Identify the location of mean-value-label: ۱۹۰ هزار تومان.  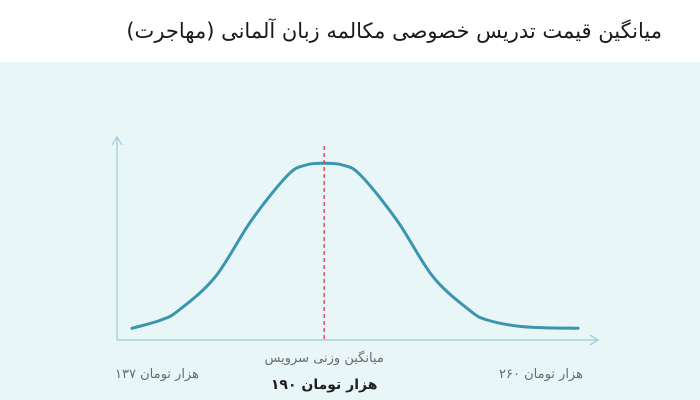
(324, 385).